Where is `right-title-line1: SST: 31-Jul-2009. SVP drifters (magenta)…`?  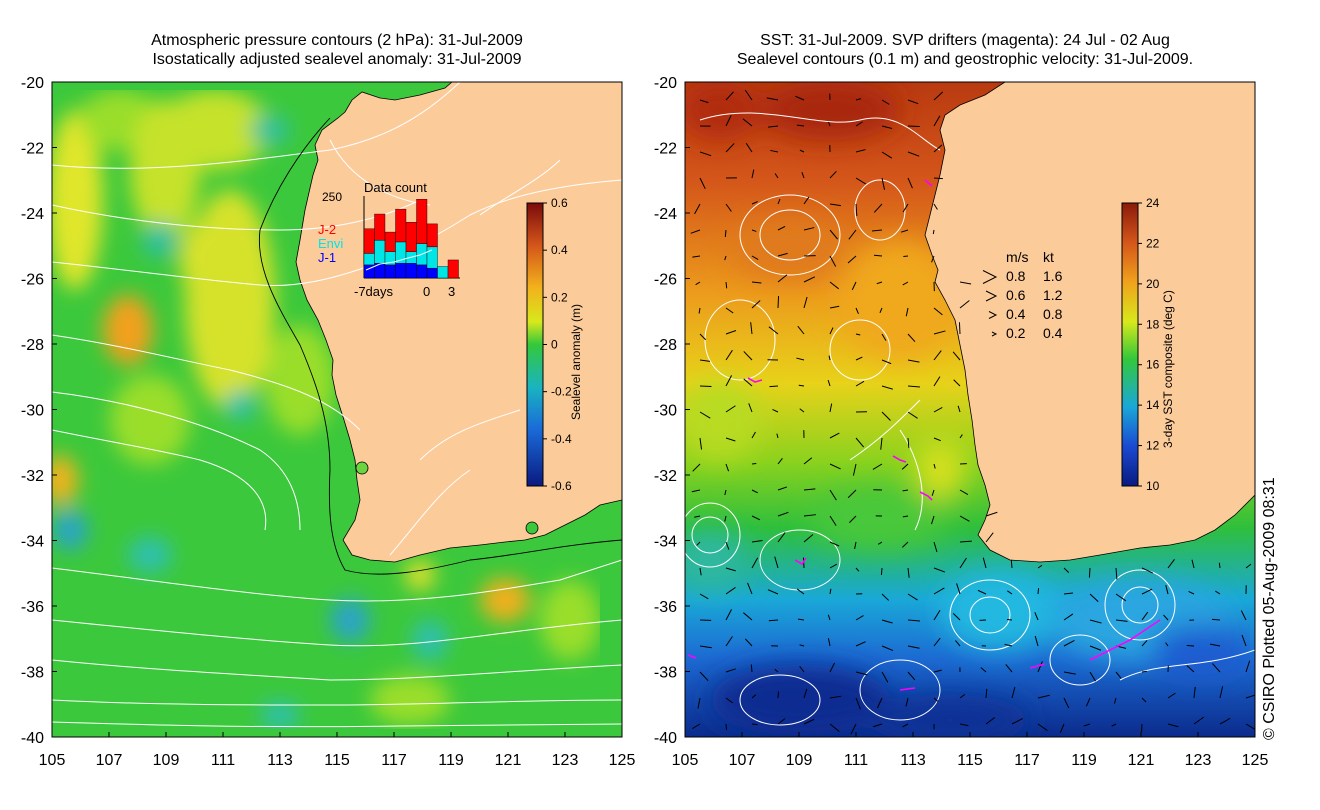
right-title-line1: SST: 31-Jul-2009. SVP drifters (magenta)… is located at coordinates (965, 40).